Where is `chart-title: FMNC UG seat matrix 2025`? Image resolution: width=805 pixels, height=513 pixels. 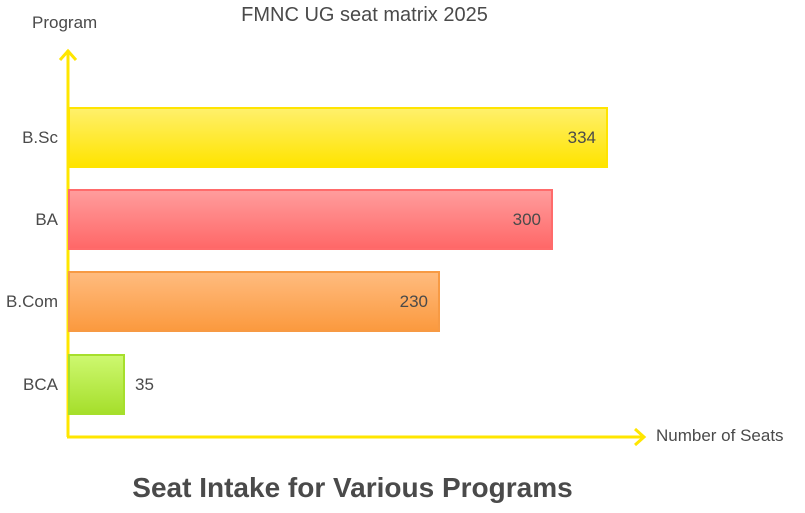
chart-title: FMNC UG seat matrix 2025 is located at coordinates (402, 15).